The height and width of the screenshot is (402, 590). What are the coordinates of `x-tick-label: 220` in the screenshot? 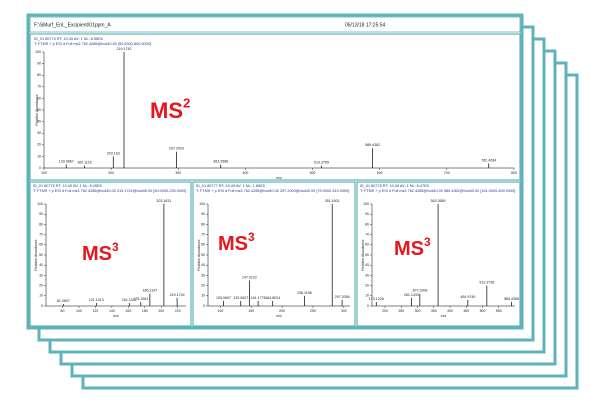 It's located at (178, 311).